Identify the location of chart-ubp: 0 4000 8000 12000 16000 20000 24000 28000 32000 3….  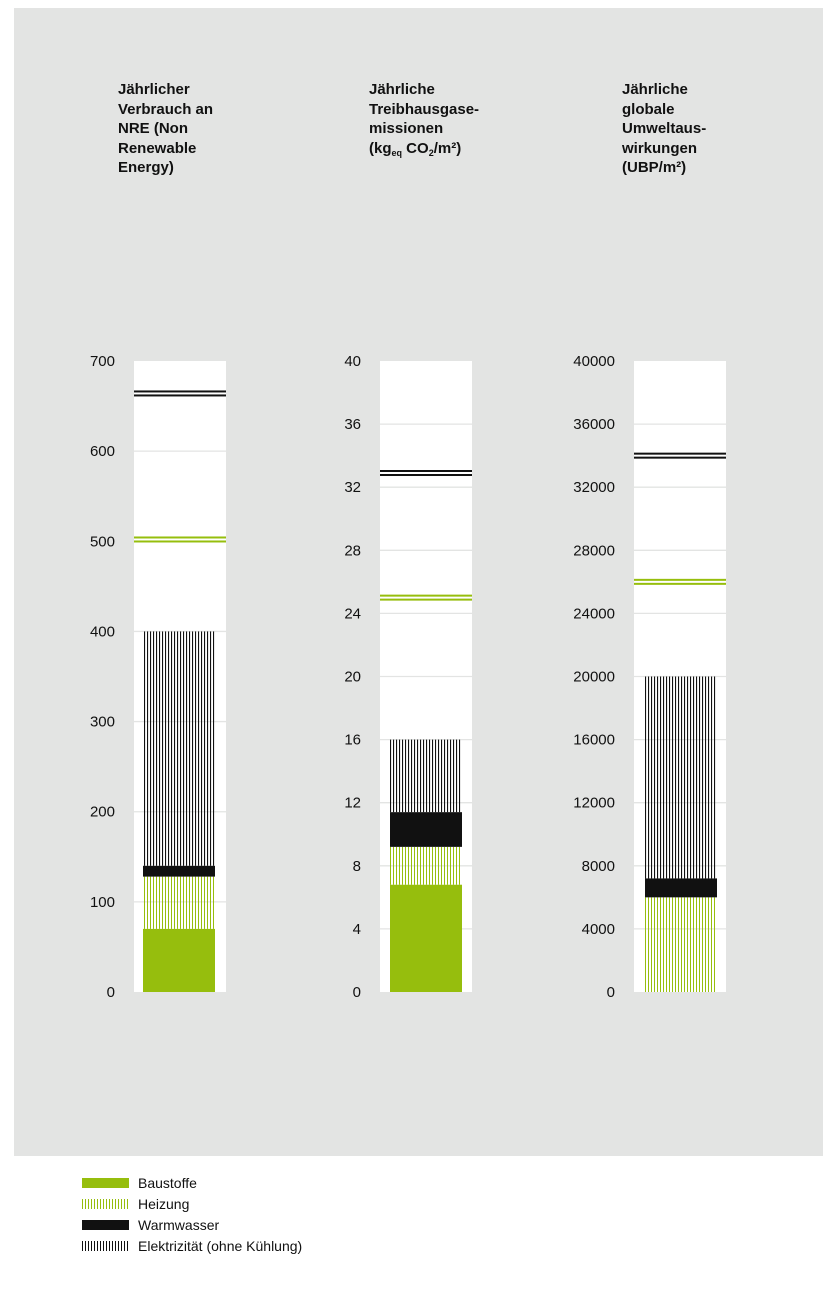
(649, 677).